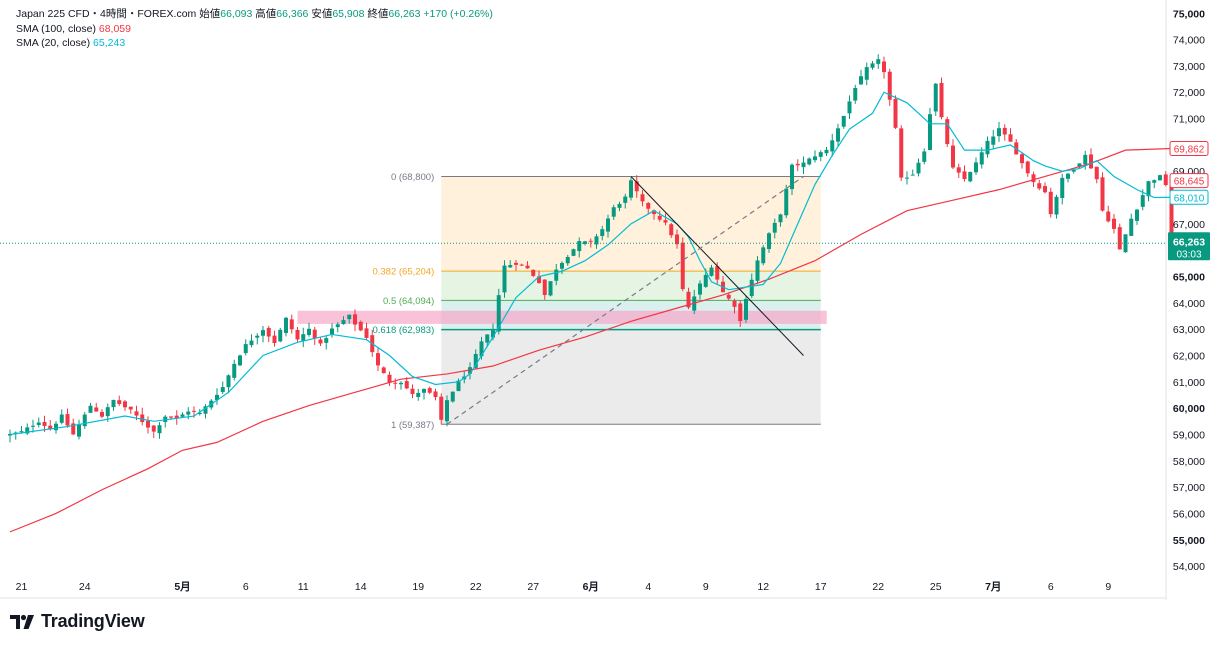 The height and width of the screenshot is (653, 1220). I want to click on y-tick-label: 55,000, so click(1189, 541).